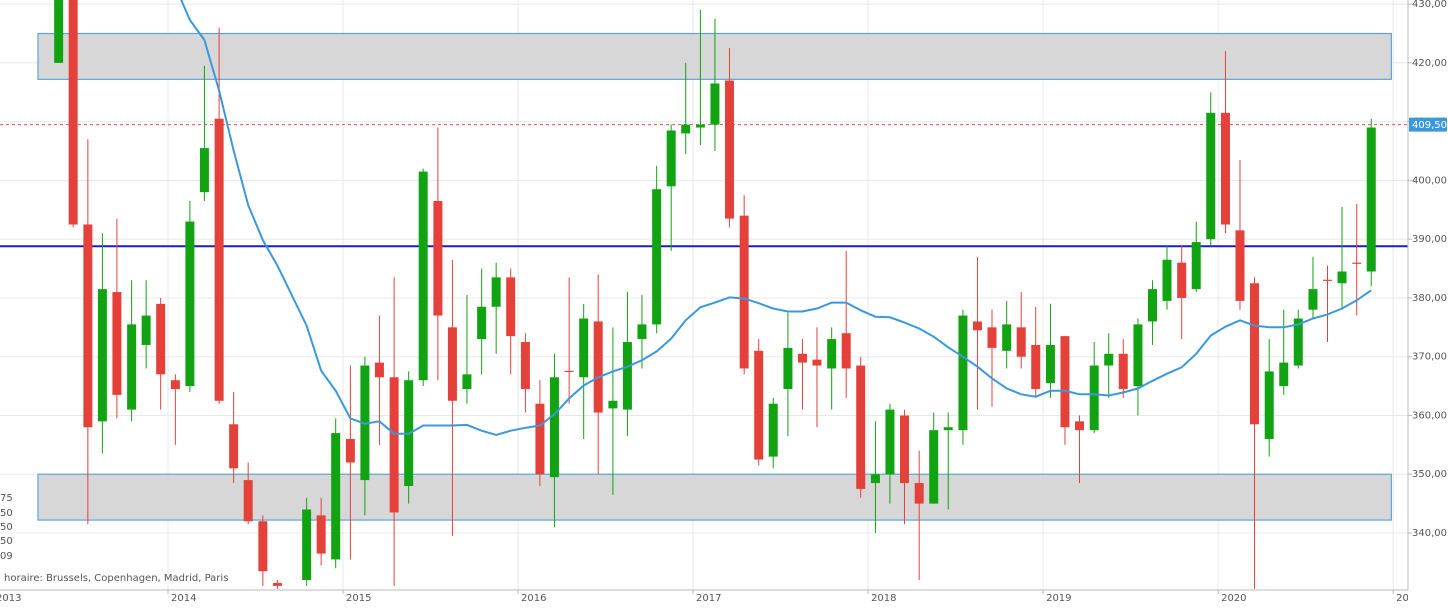  What do you see at coordinates (1429, 415) in the screenshot?
I see `y-tick-label: 360,00` at bounding box center [1429, 415].